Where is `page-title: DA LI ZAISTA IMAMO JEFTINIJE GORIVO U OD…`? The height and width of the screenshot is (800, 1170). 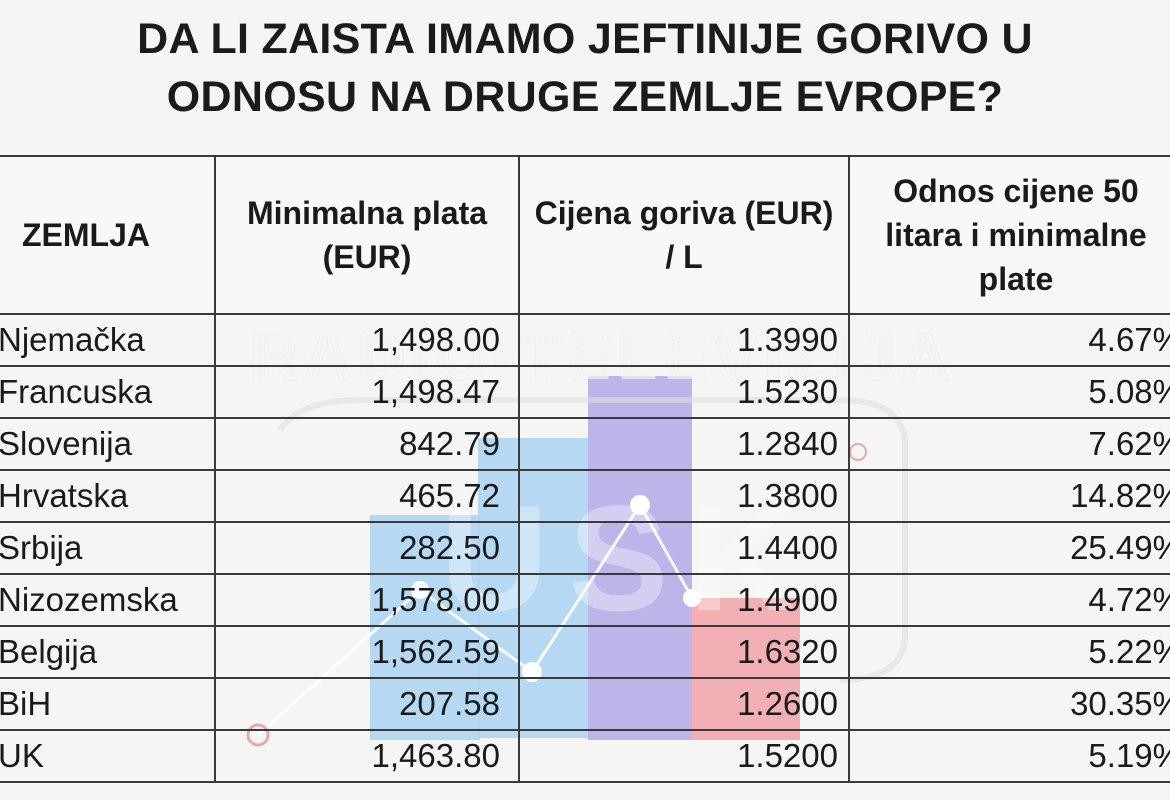 page-title: DA LI ZAISTA IMAMO JEFTINIJE GORIVO U OD… is located at coordinates (585, 68).